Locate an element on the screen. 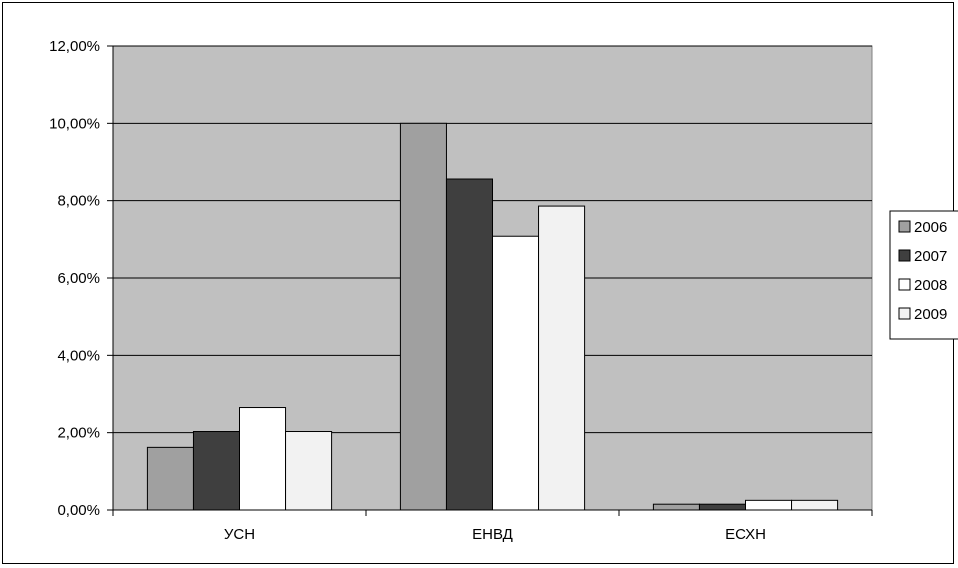 This screenshot has width=958, height=568. legend-label: 2009 is located at coordinates (930, 314).